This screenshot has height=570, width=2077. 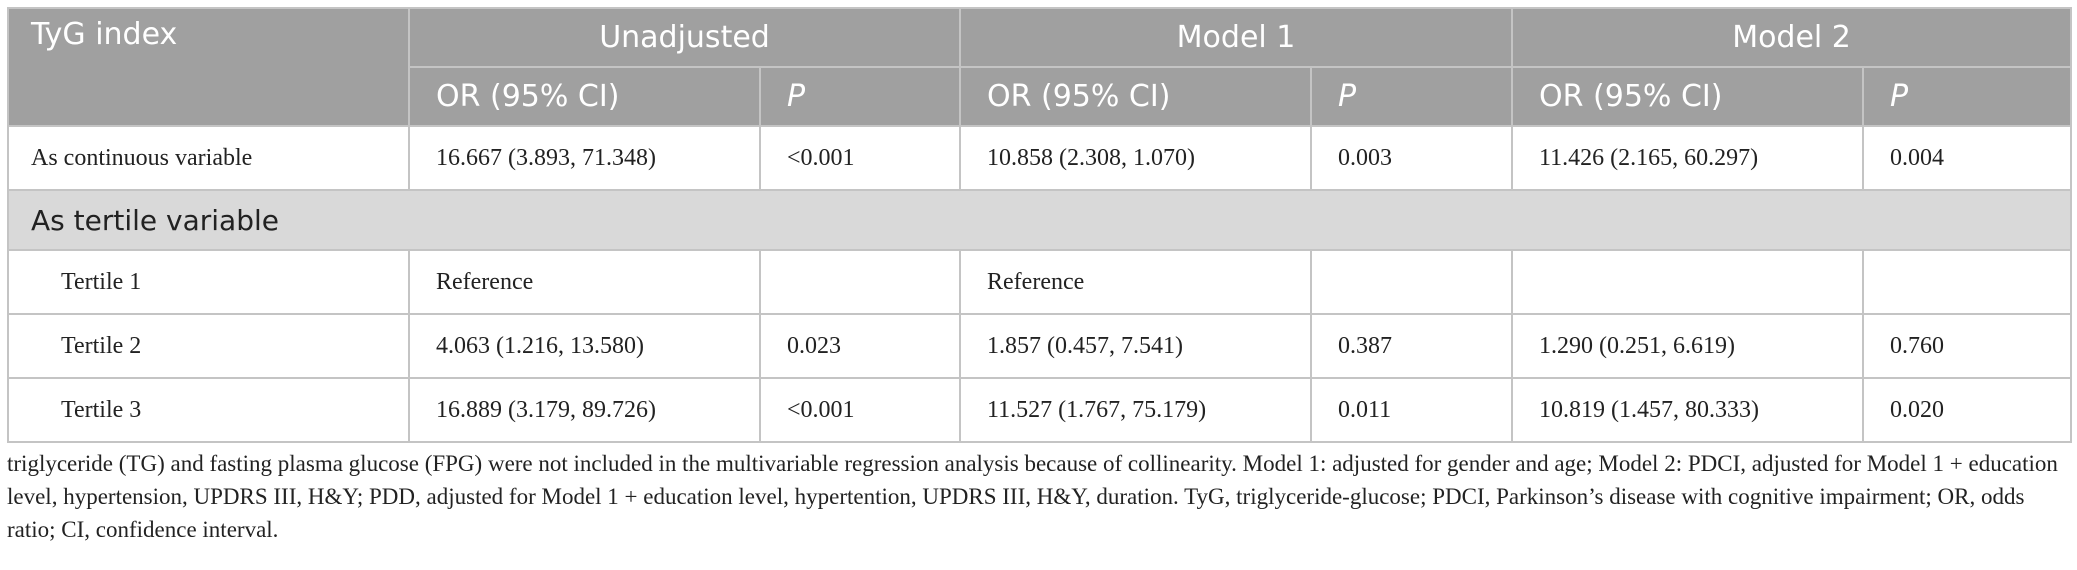 I want to click on row-label: As continuous variable, so click(x=208, y=158).